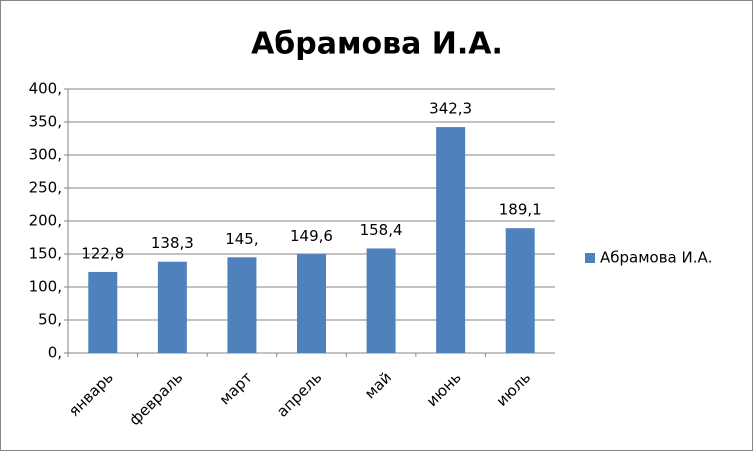  I want to click on value-label: 342,3, so click(450, 109).